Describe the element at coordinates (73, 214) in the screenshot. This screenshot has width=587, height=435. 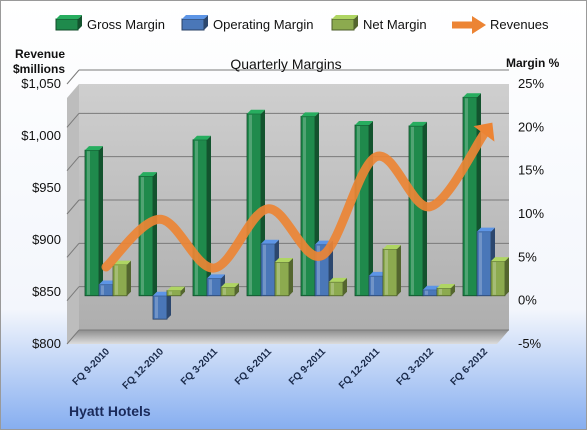
I see `plot-side-wall` at that location.